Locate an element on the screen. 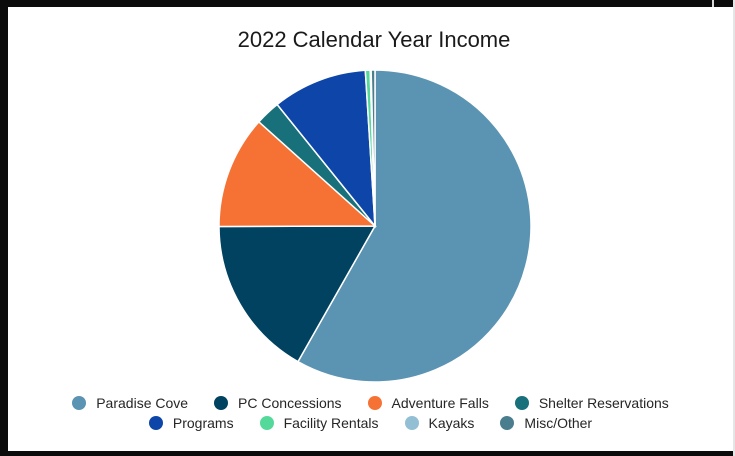 The width and height of the screenshot is (735, 456). legend-item-pc-concessions: PC Concessions is located at coordinates (278, 403).